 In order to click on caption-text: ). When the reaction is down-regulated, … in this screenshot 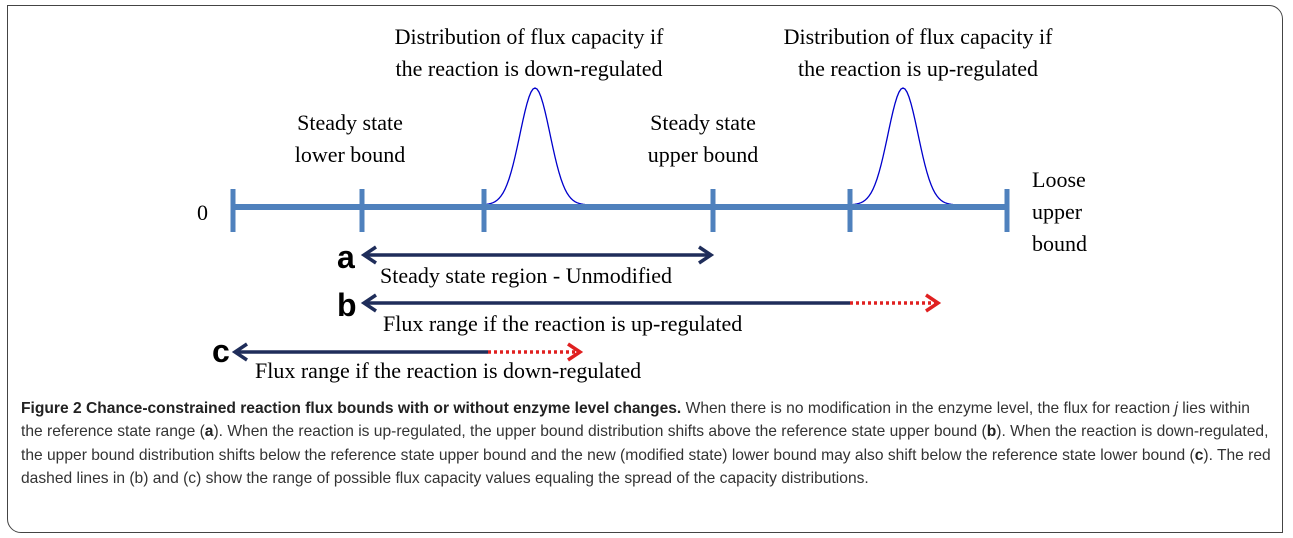, I will do `click(645, 443)`.